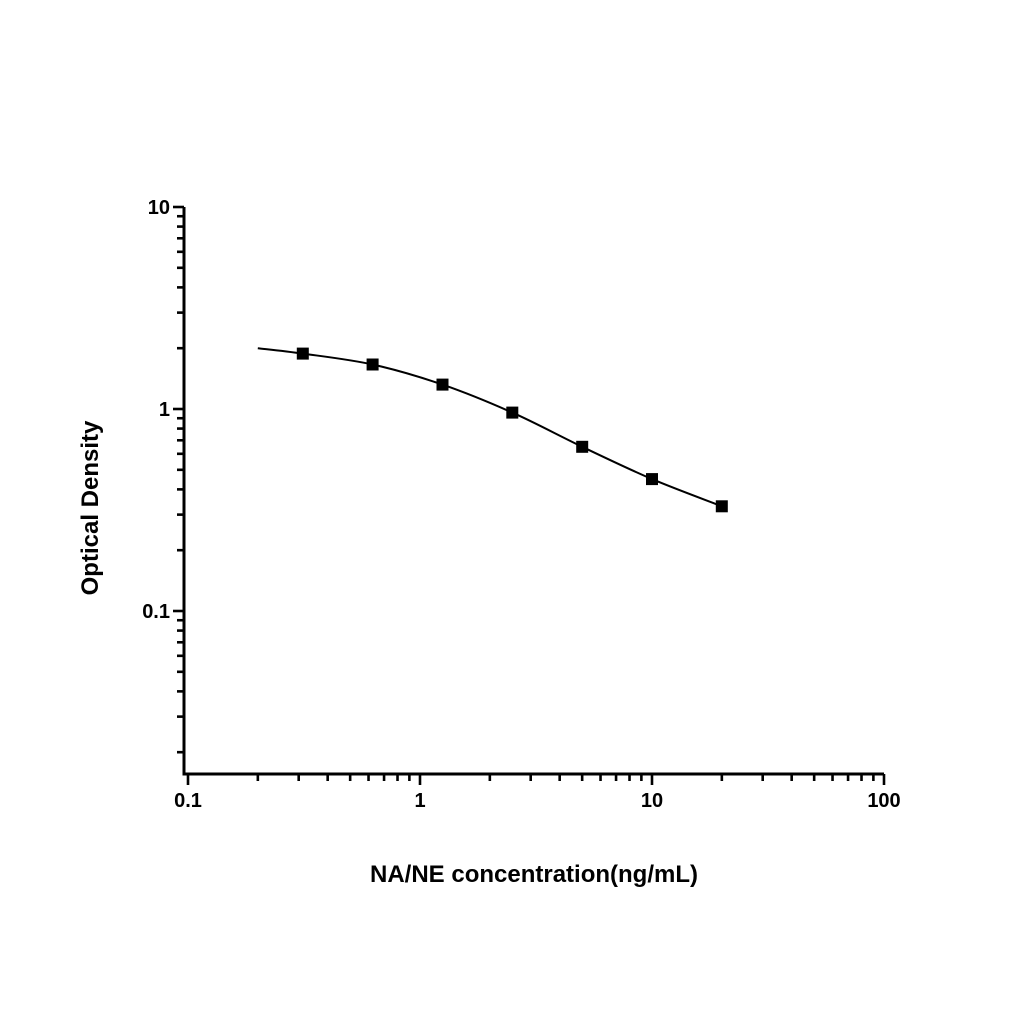 The image size is (1024, 1024). What do you see at coordinates (534, 874) in the screenshot?
I see `x-axis-title: NA/NE concentration(ng/mL)` at bounding box center [534, 874].